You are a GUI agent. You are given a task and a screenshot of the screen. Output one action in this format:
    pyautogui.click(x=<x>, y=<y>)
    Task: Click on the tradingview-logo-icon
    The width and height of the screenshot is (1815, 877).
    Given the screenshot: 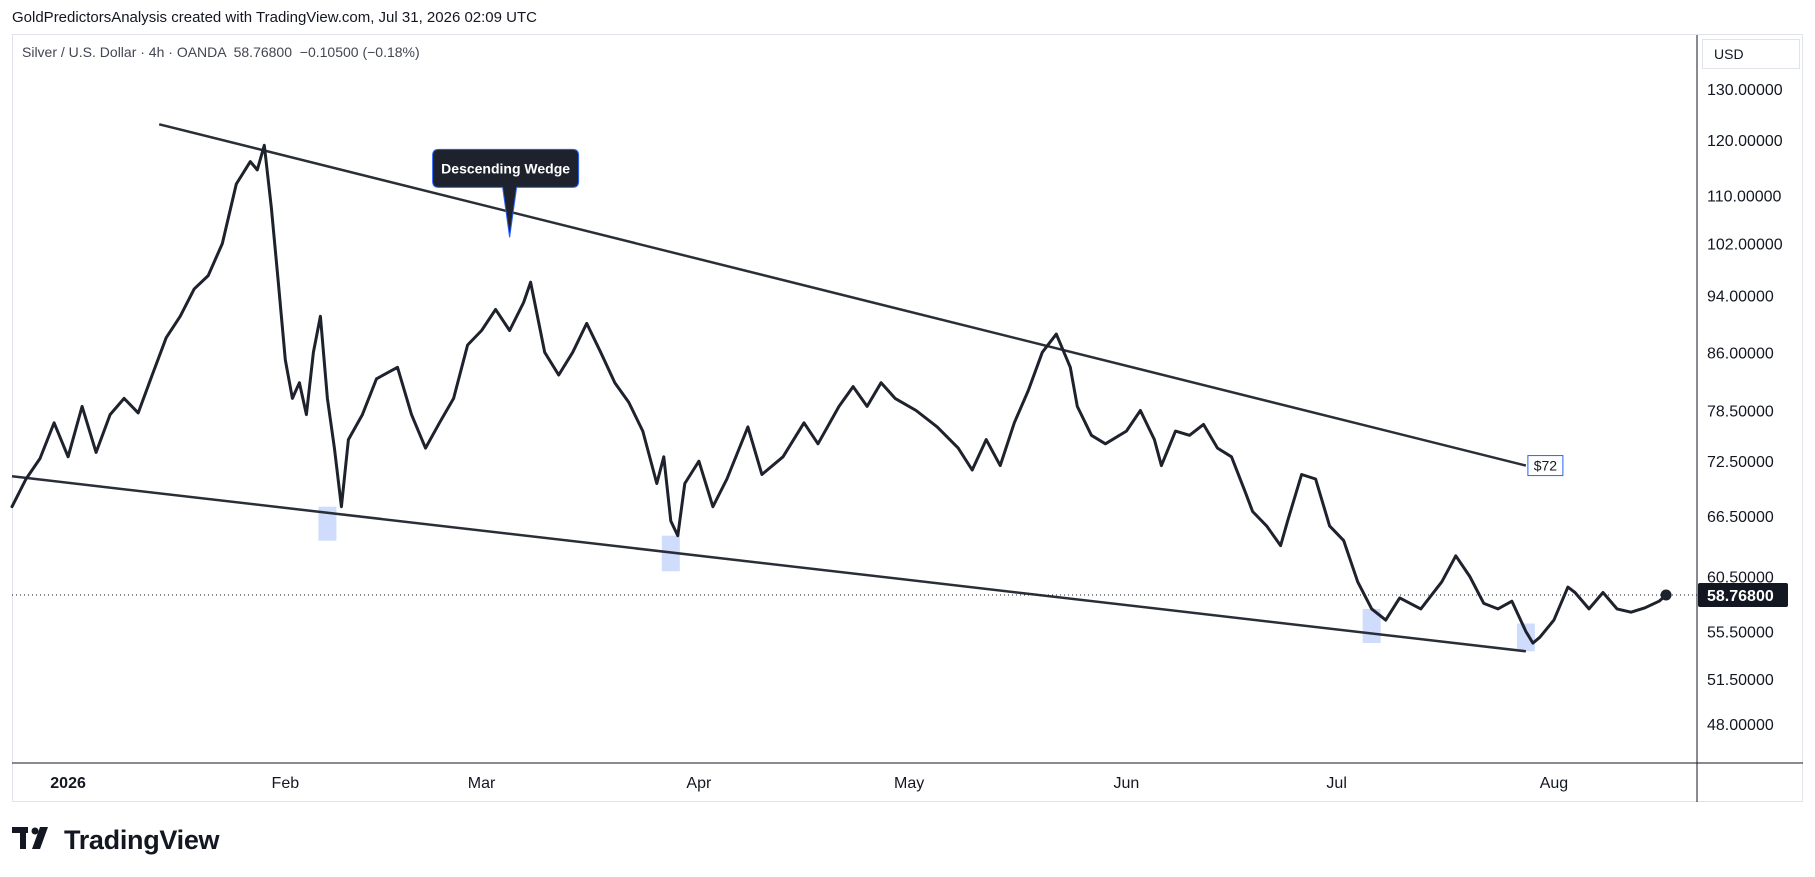 What is the action you would take?
    pyautogui.click(x=34, y=840)
    